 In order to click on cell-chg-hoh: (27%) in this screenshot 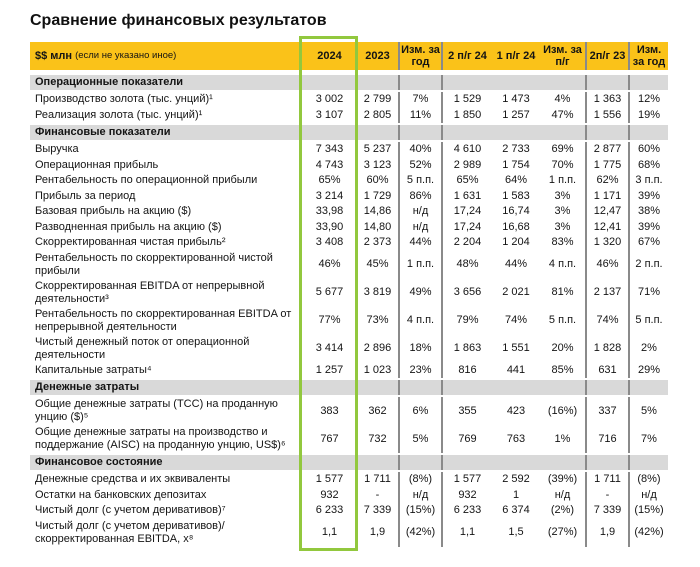, I will do `click(562, 532)`.